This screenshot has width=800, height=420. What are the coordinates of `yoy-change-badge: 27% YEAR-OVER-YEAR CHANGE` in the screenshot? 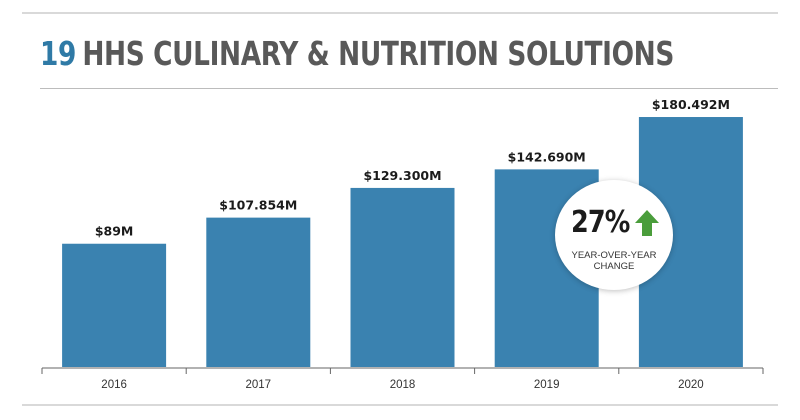 It's located at (614, 235).